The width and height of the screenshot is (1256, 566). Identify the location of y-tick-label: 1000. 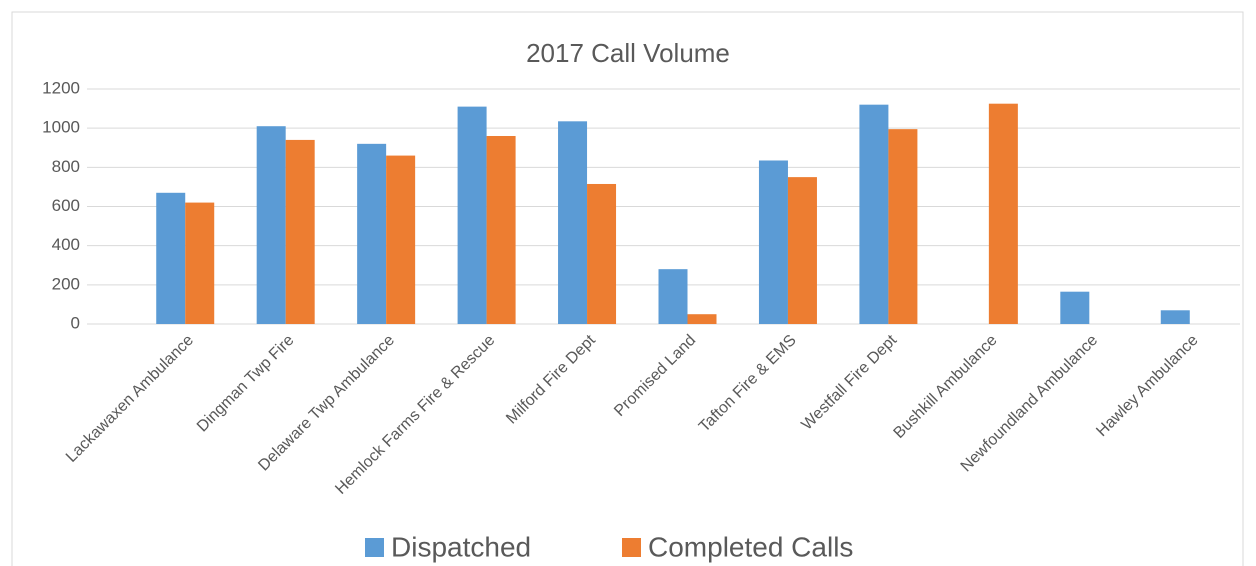
(61, 127).